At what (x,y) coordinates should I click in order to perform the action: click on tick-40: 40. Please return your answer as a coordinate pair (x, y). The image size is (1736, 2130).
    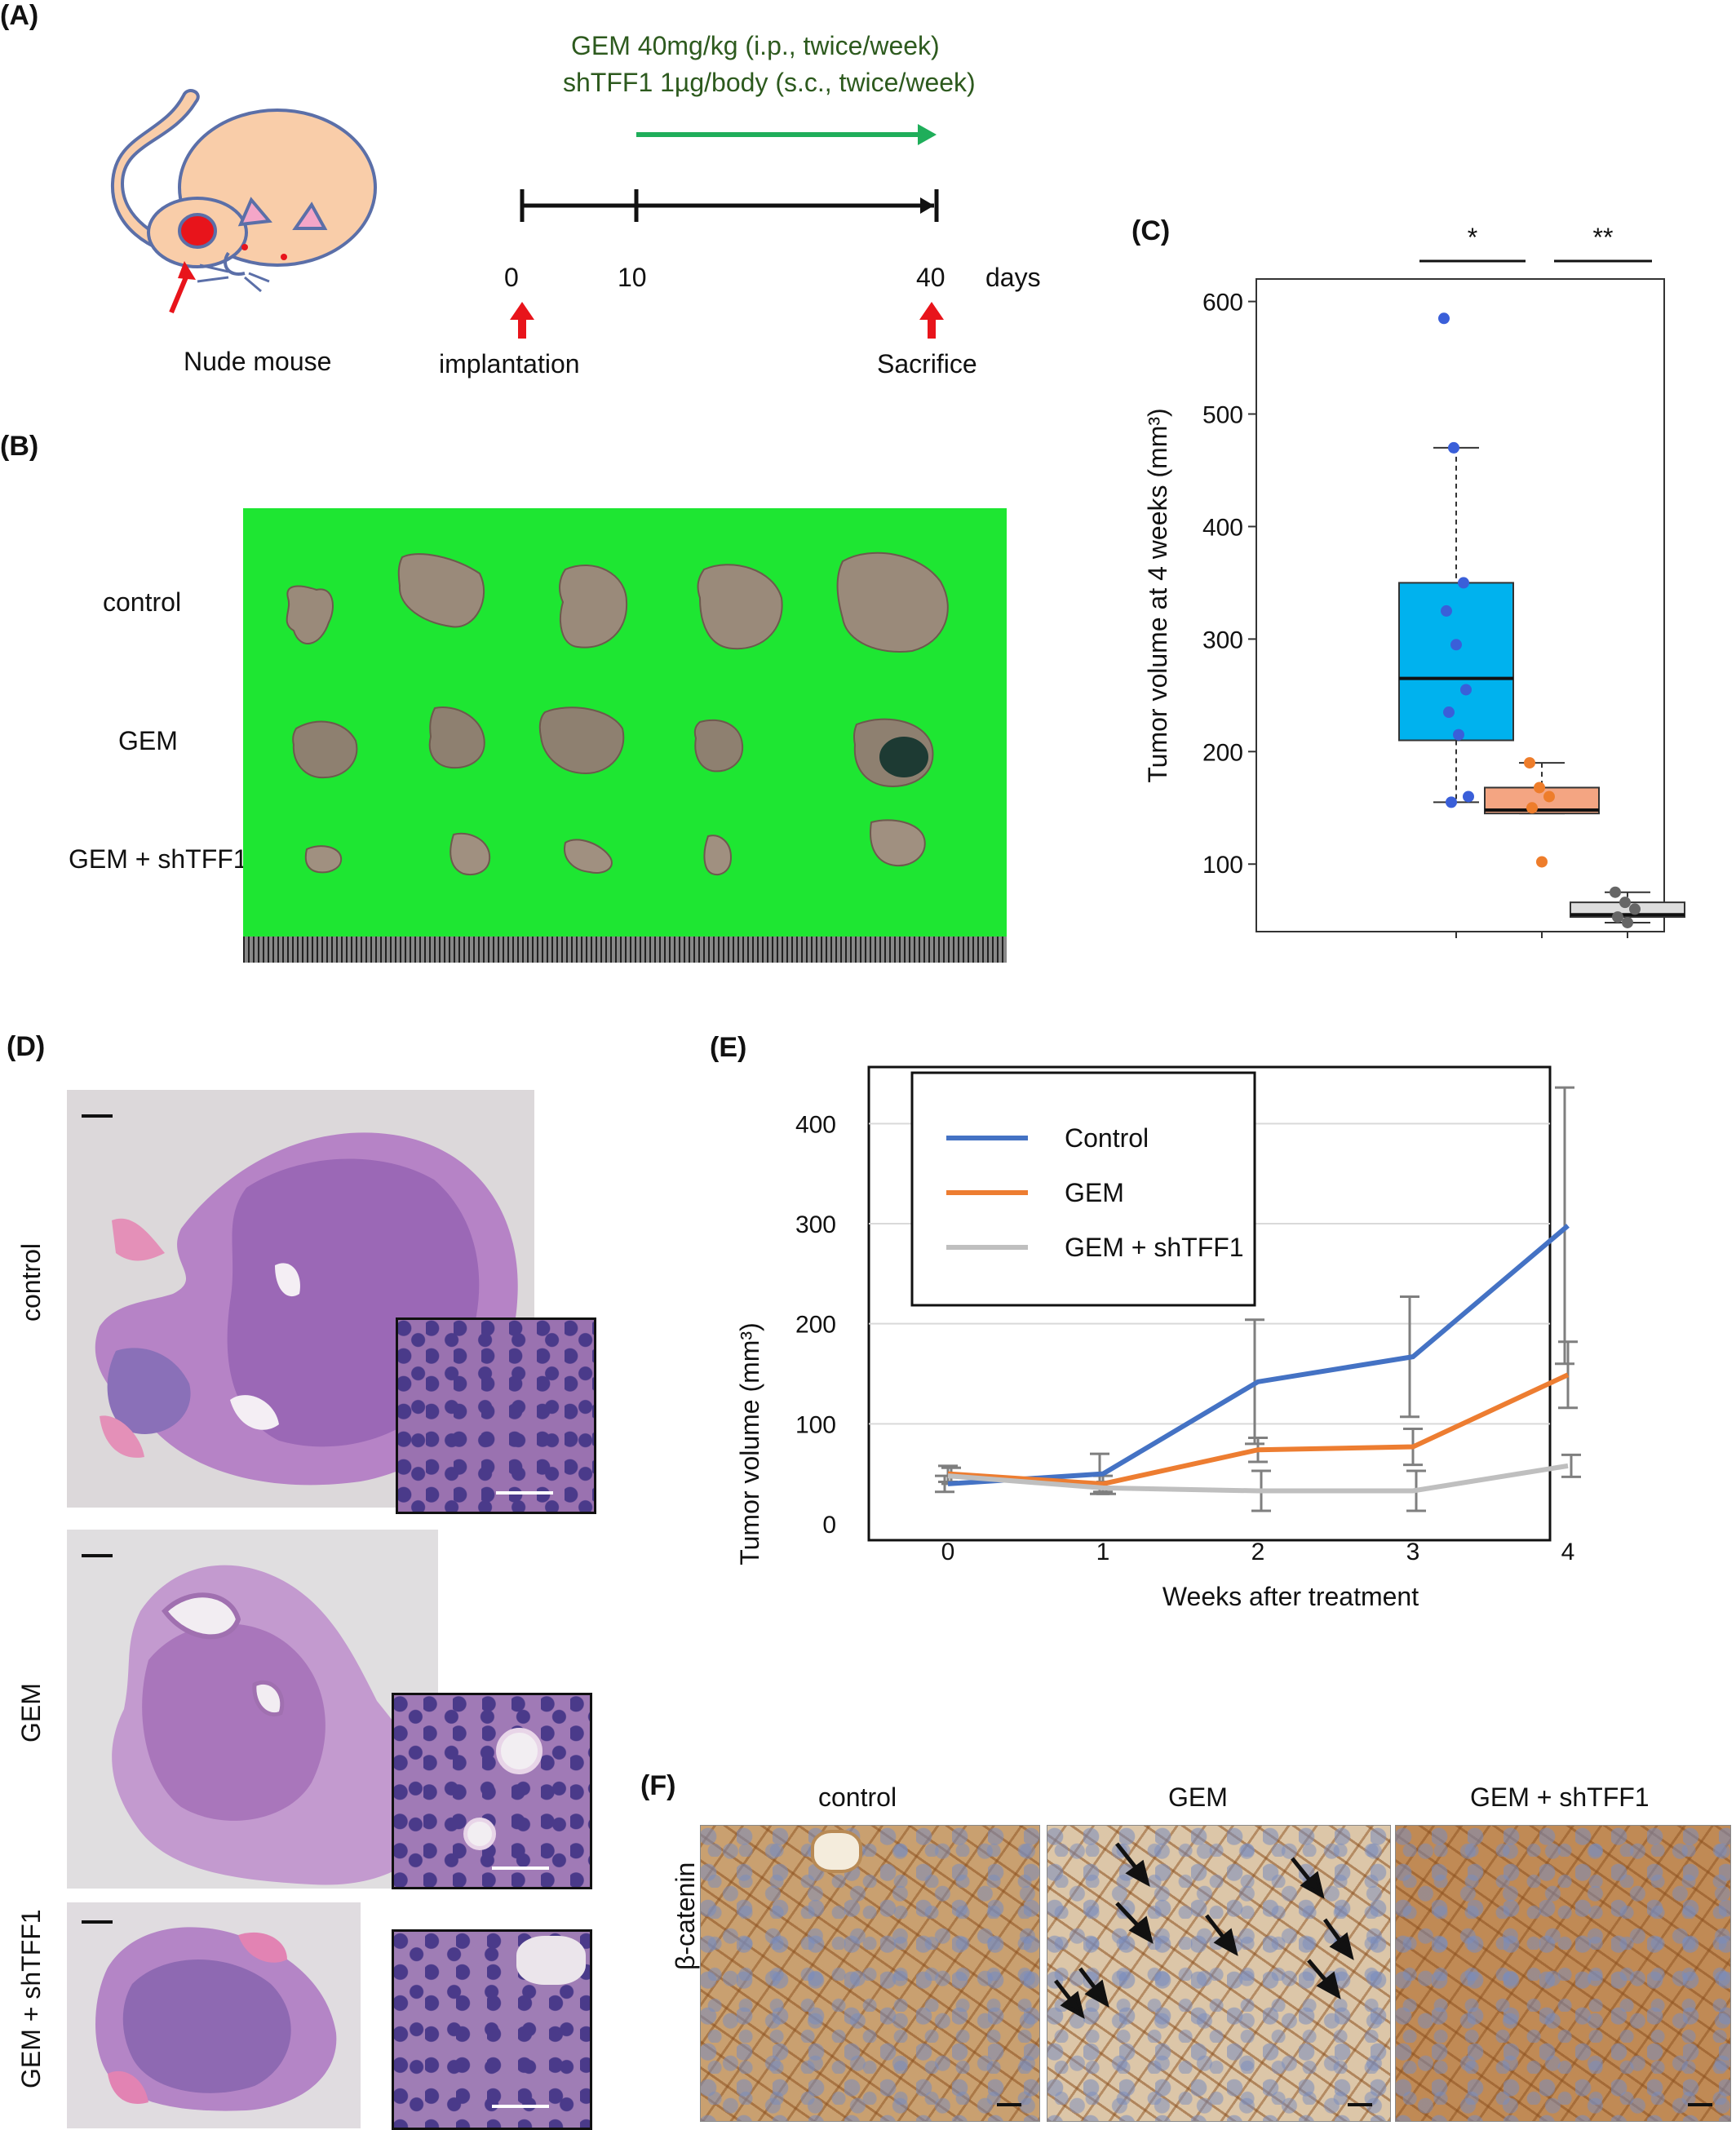
    Looking at the image, I should click on (931, 278).